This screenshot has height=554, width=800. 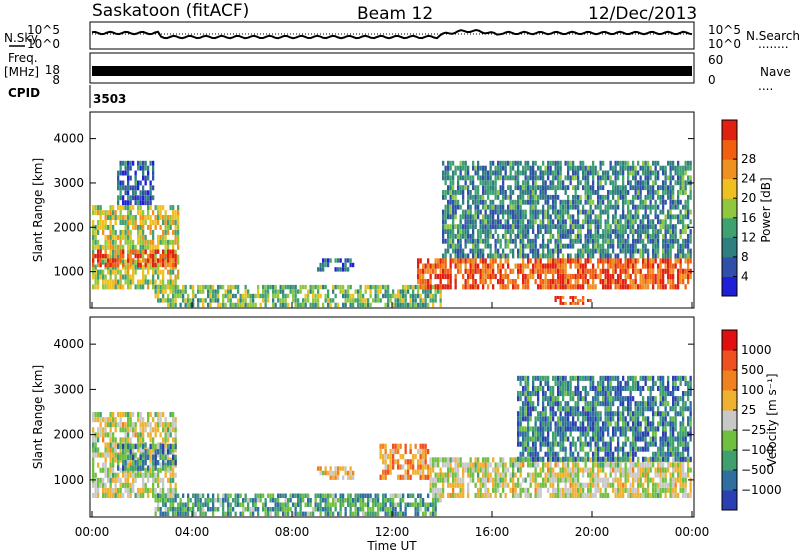 What do you see at coordinates (68, 183) in the screenshot?
I see `y-tick-label: 3000` at bounding box center [68, 183].